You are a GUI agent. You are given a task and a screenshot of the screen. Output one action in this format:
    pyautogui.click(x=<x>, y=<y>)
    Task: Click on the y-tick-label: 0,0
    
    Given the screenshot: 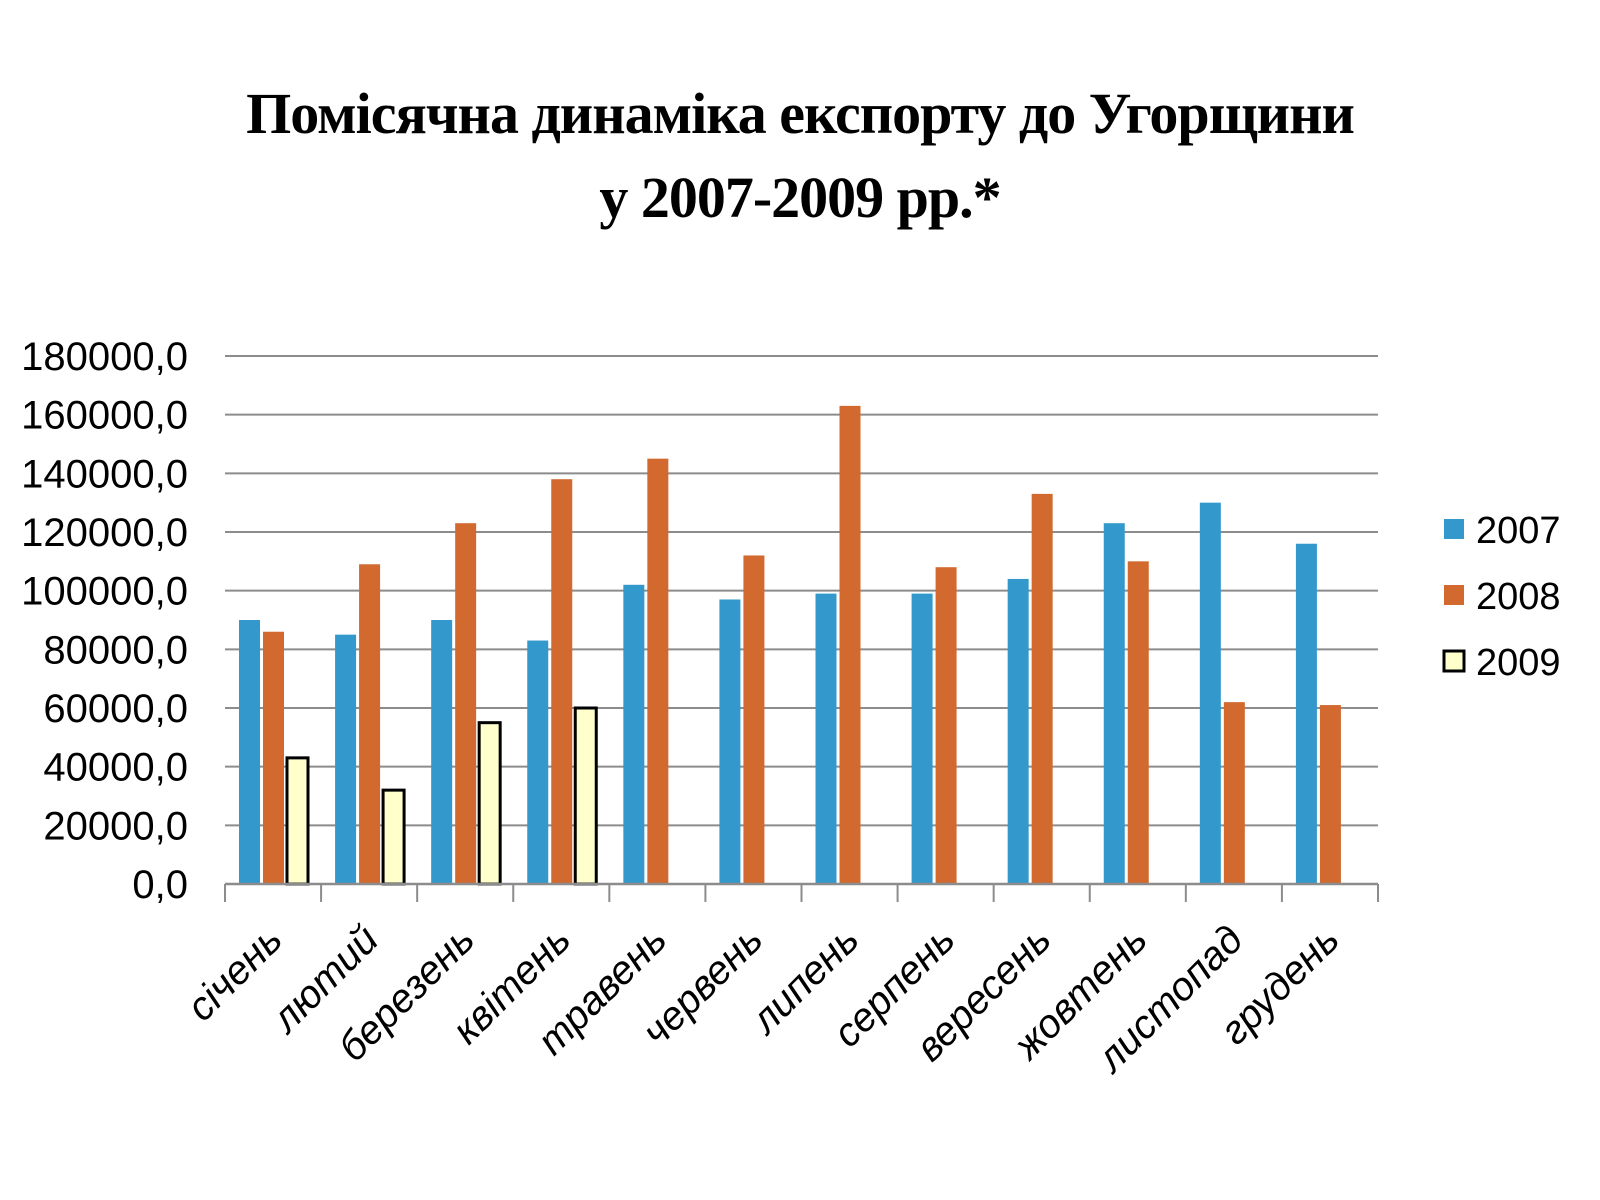 What is the action you would take?
    pyautogui.click(x=160, y=885)
    